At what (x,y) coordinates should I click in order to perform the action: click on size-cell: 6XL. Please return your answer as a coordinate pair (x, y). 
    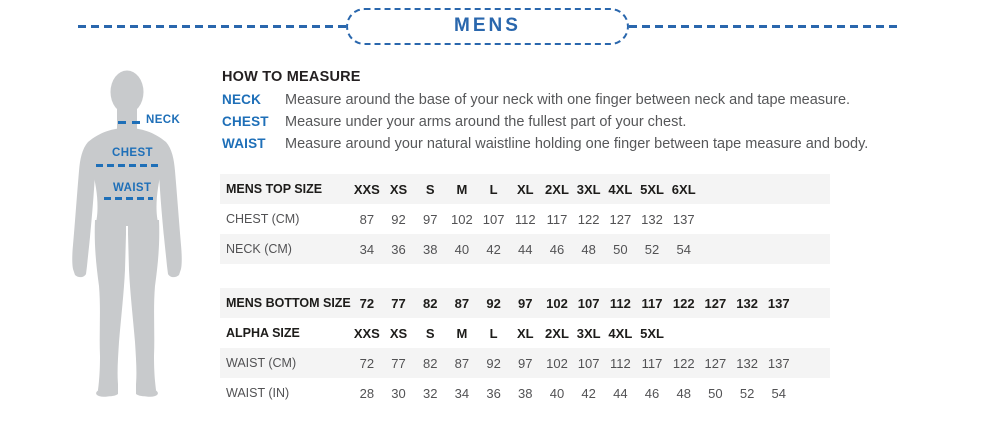
    Looking at the image, I should click on (683, 189).